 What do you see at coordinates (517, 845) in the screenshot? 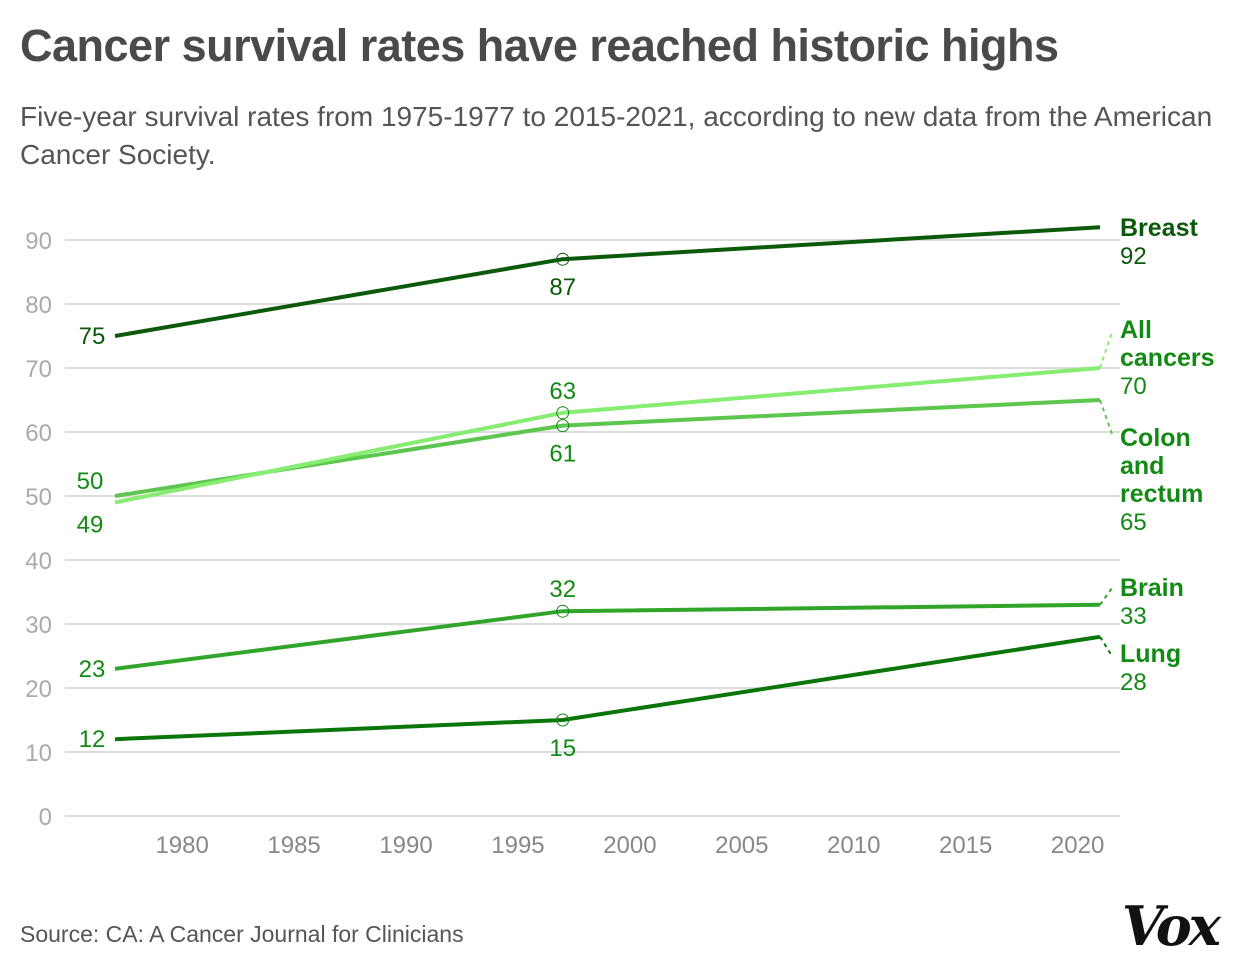
I see `x-tick-label: 1995` at bounding box center [517, 845].